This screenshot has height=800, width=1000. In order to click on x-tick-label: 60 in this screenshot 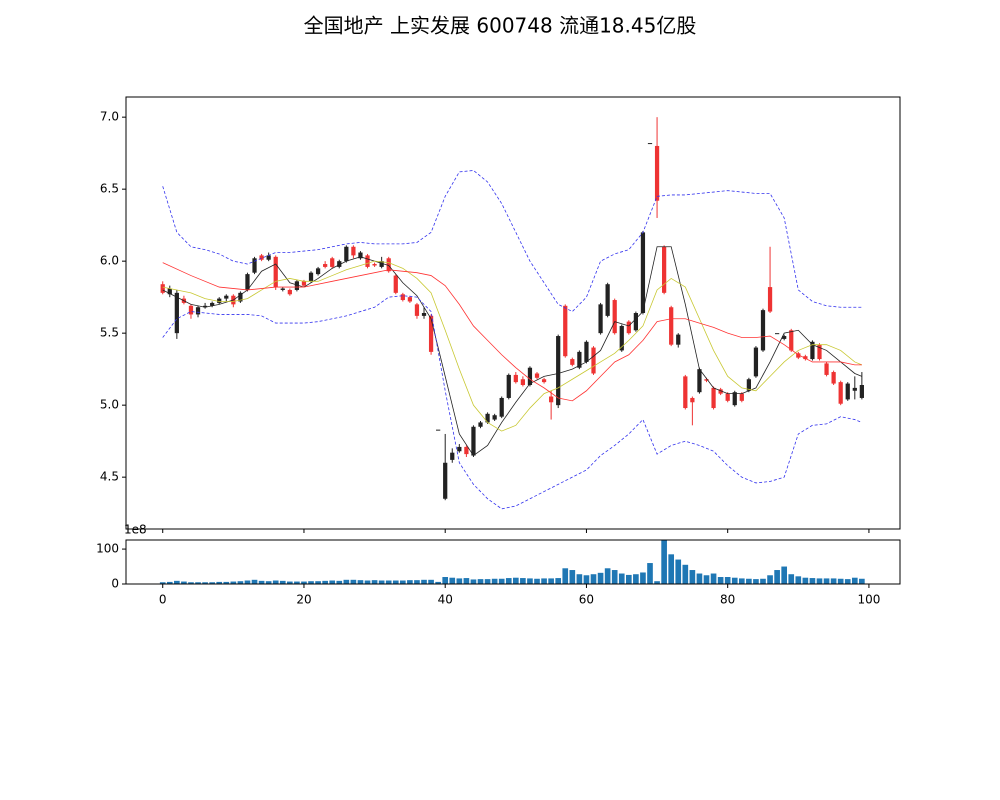, I will do `click(586, 600)`.